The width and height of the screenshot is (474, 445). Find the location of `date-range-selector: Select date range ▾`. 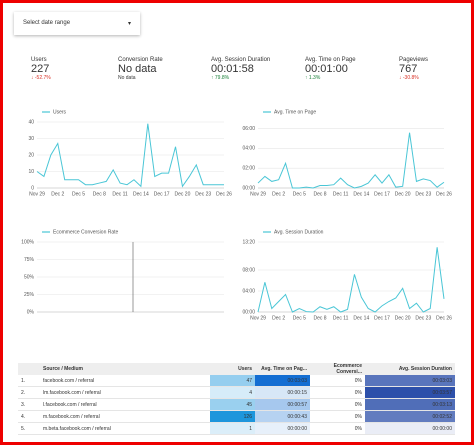

date-range-selector: Select date range ▾ is located at coordinates (77, 23).